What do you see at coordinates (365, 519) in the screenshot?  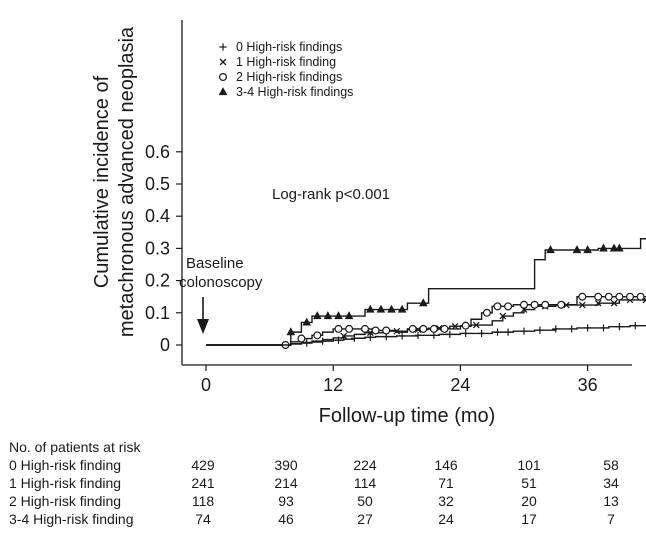 I see `risk-cell: 27` at bounding box center [365, 519].